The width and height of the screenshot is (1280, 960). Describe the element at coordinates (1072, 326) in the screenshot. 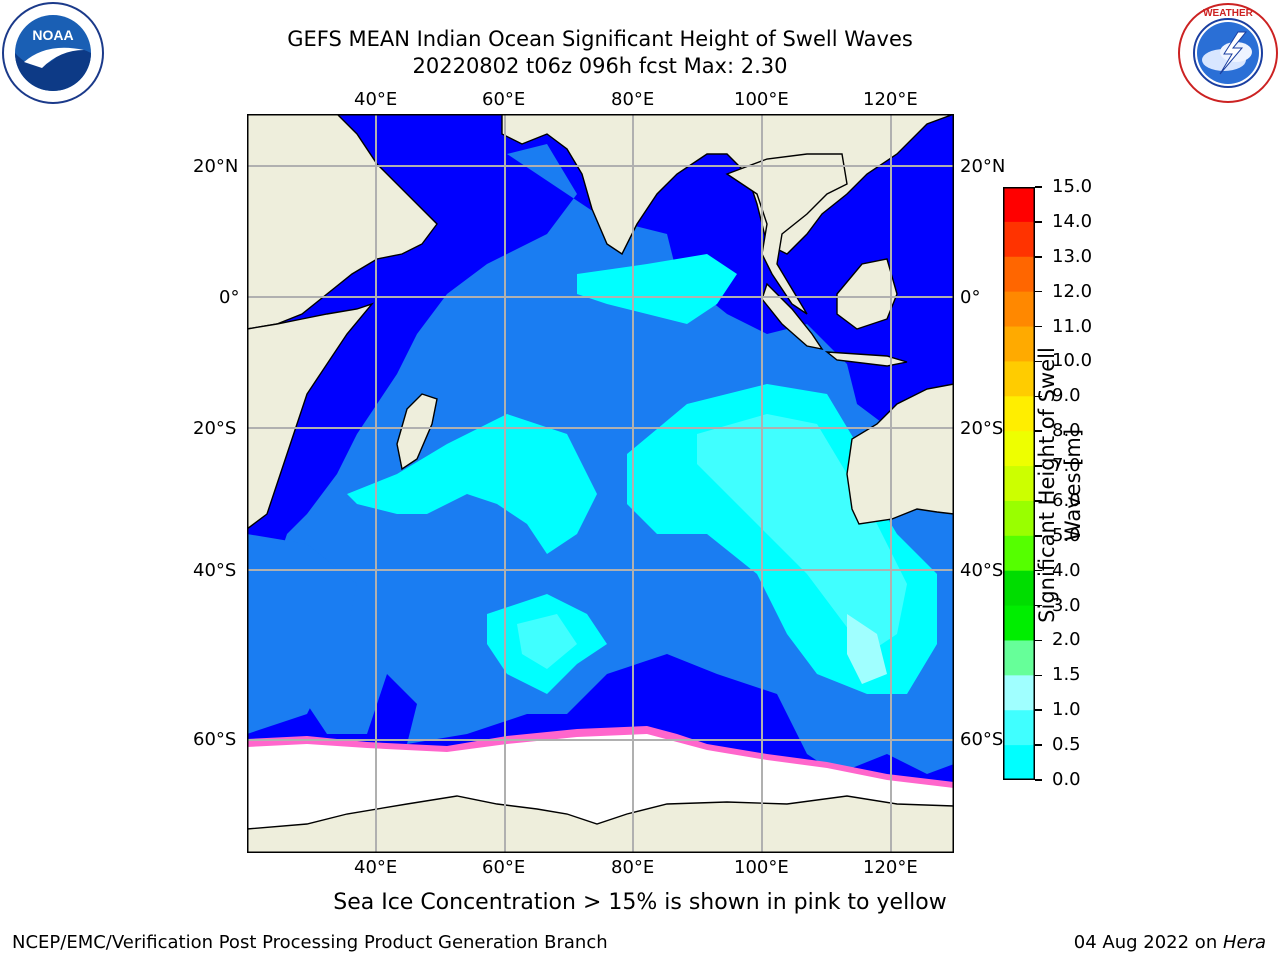

I see `colorbar-tick-label: 11.0` at that location.